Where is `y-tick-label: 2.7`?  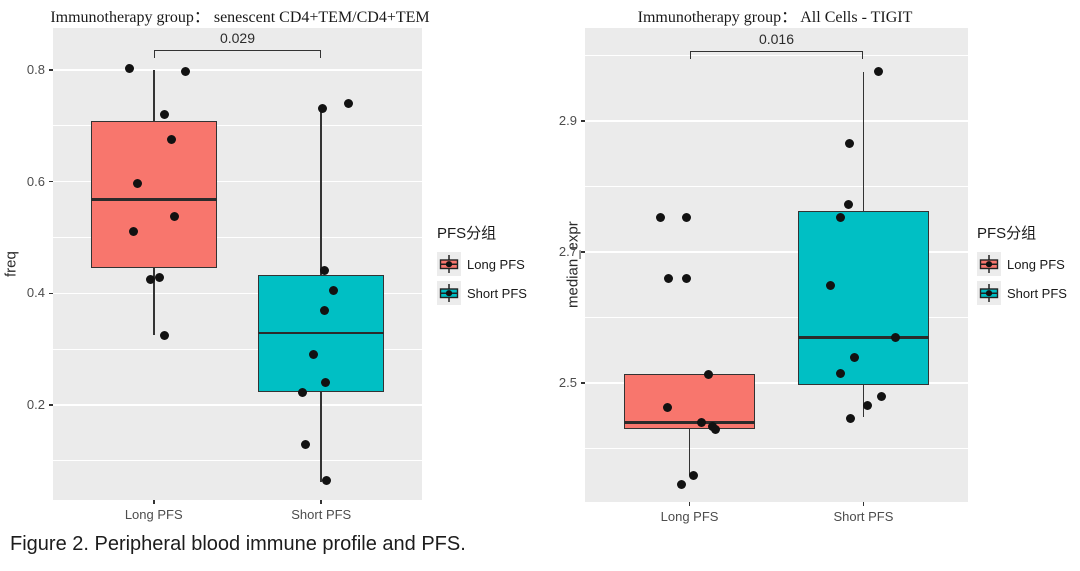
y-tick-label: 2.7 is located at coordinates (567, 251).